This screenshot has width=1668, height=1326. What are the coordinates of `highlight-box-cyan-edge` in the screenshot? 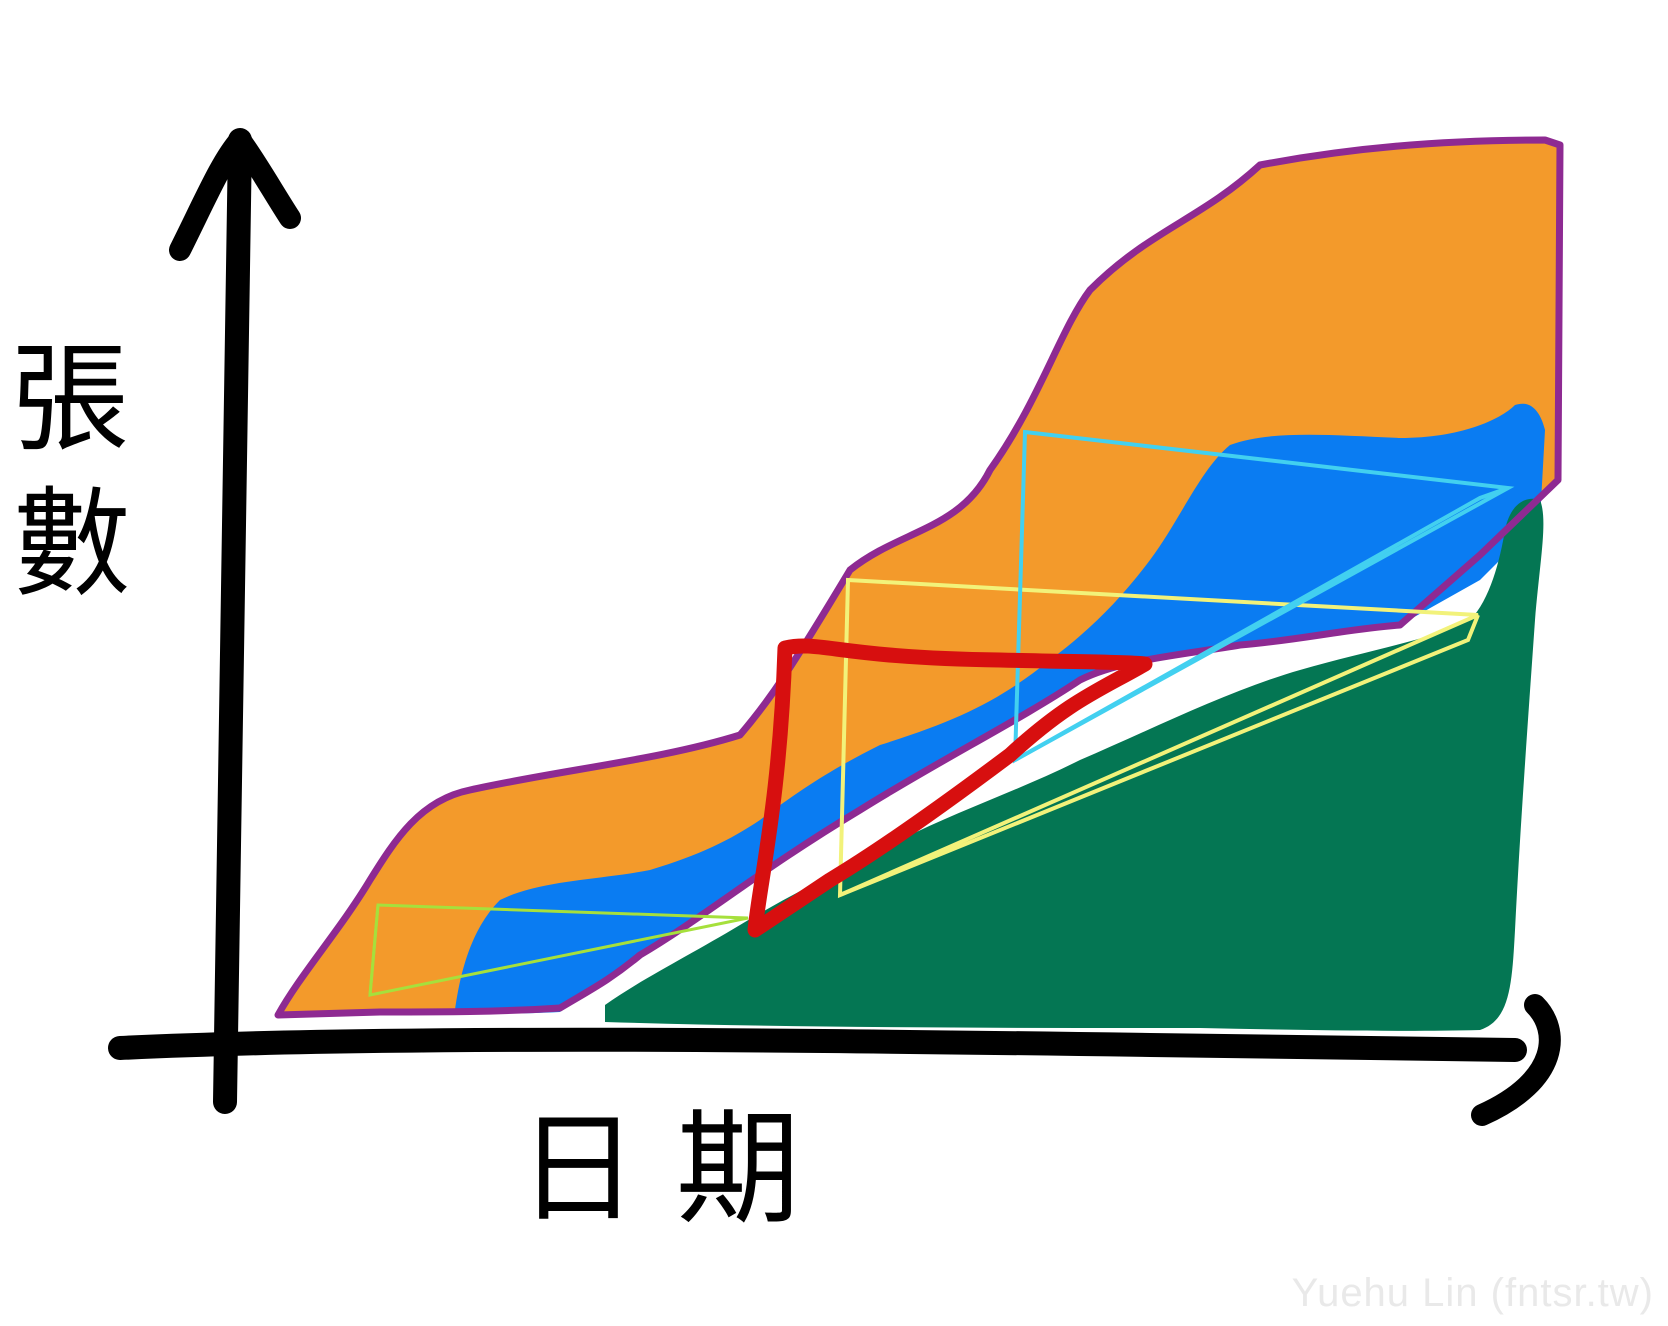 It's located at (1261, 624).